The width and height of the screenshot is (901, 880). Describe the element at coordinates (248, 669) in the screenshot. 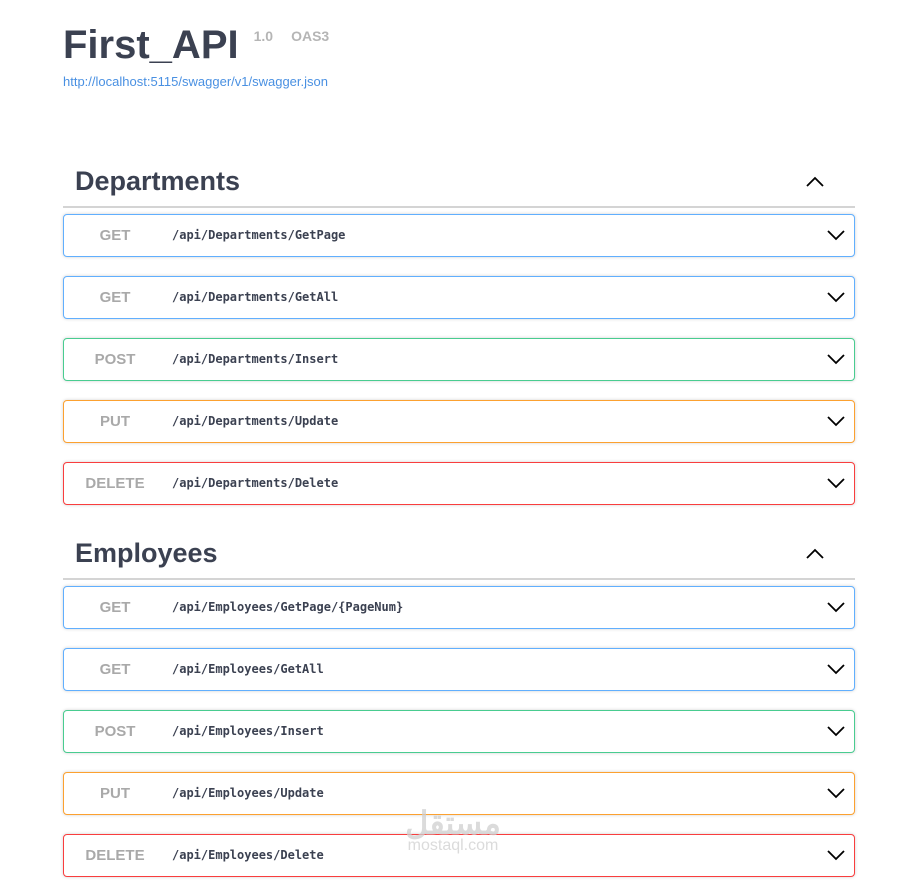

I see `operation-path: /api/Employees/GetAll` at that location.